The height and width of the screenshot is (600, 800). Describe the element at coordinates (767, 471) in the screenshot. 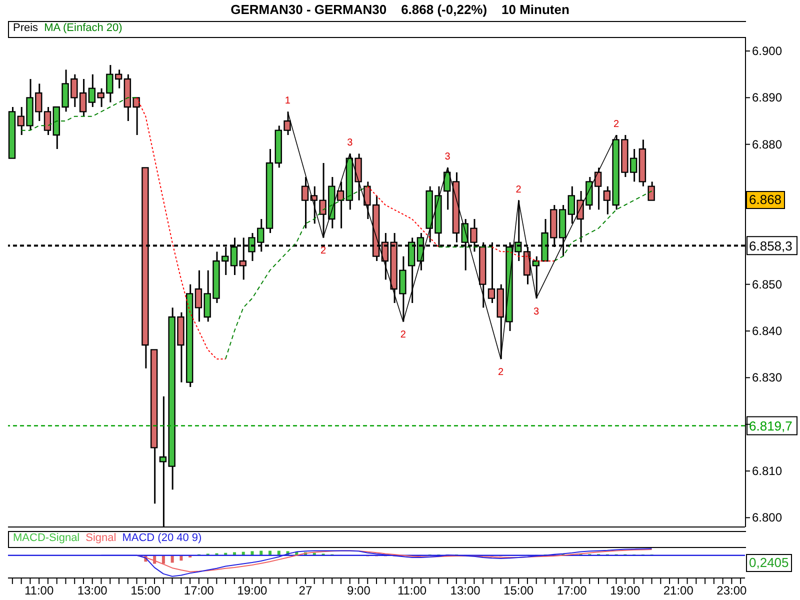

I see `y-tick-label: 6.810` at that location.